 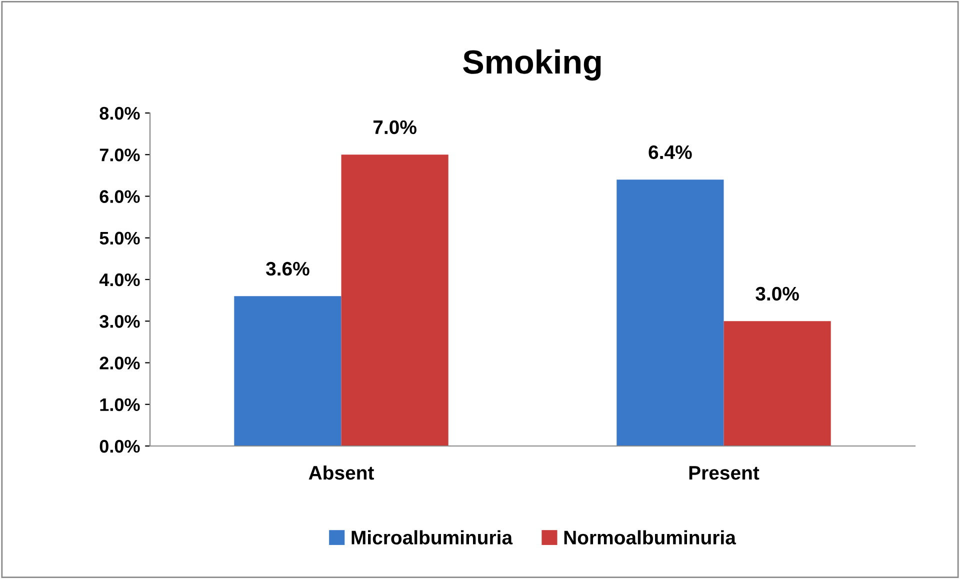 What do you see at coordinates (120, 363) in the screenshot?
I see `y-tick-label: 2.0%` at bounding box center [120, 363].